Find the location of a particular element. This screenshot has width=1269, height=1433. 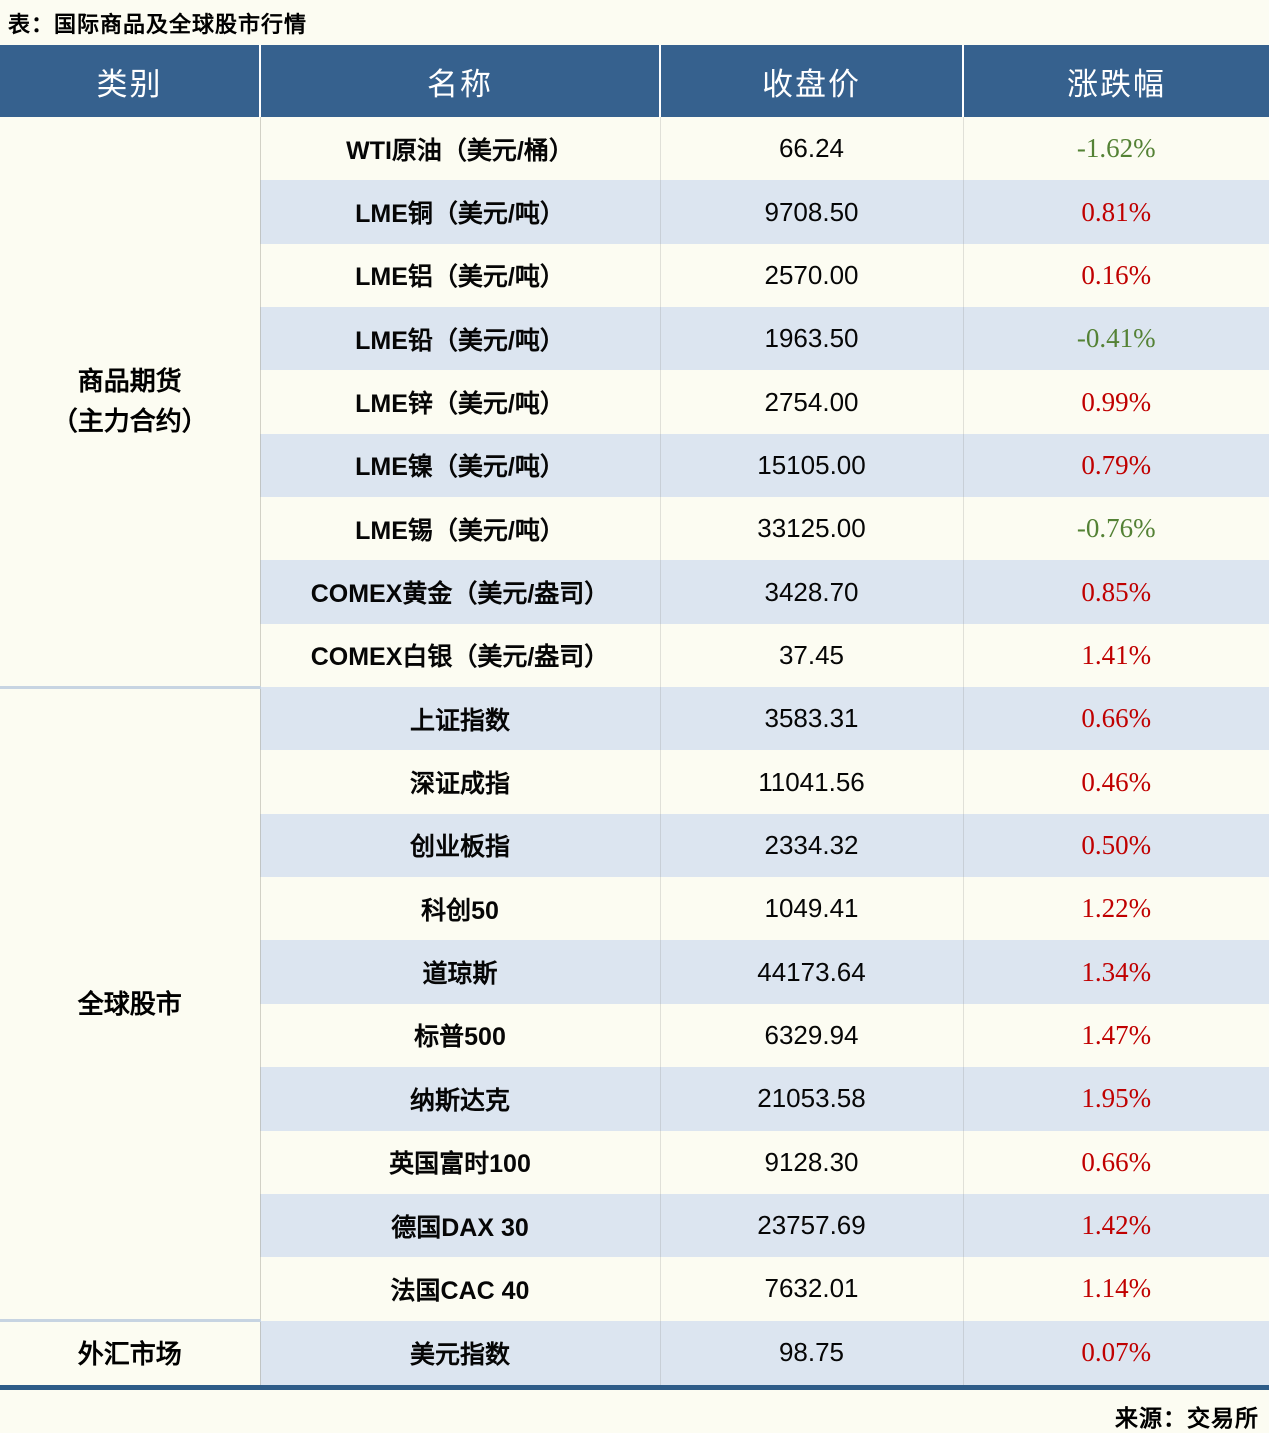

category-label-line: 外汇市场 is located at coordinates (129, 1353).